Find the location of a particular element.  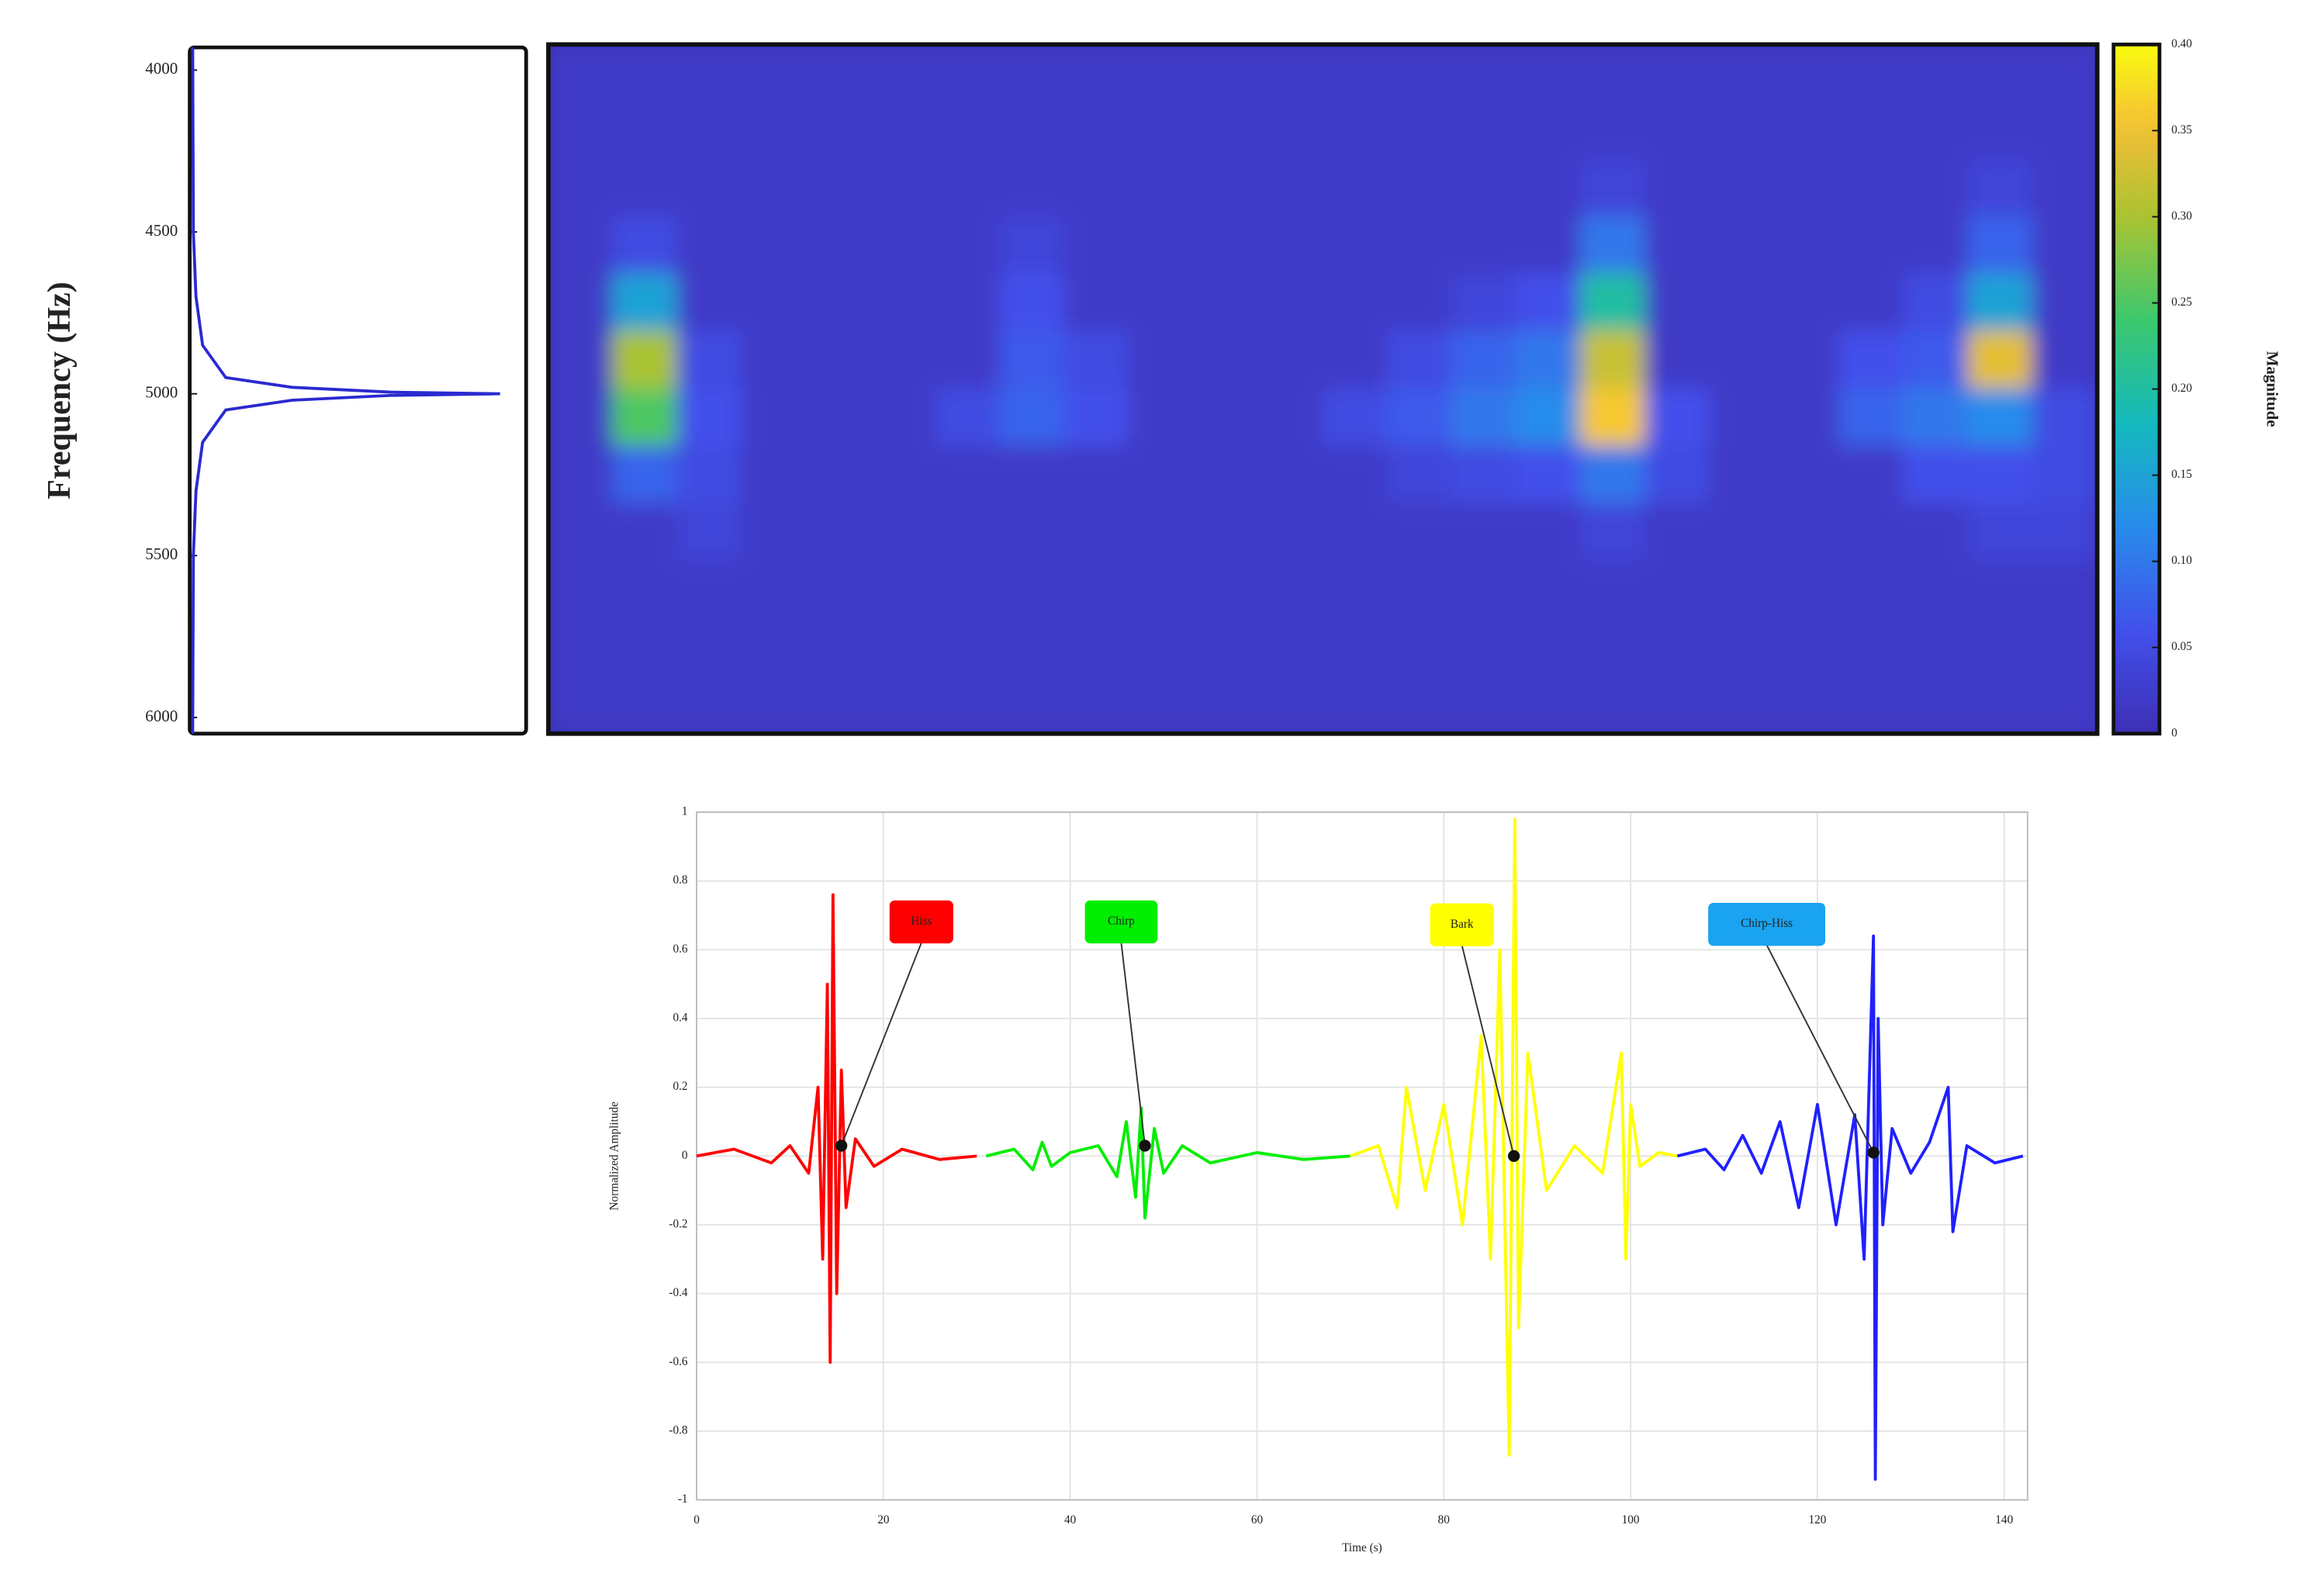

annotation-text: Bark is located at coordinates (1462, 924).